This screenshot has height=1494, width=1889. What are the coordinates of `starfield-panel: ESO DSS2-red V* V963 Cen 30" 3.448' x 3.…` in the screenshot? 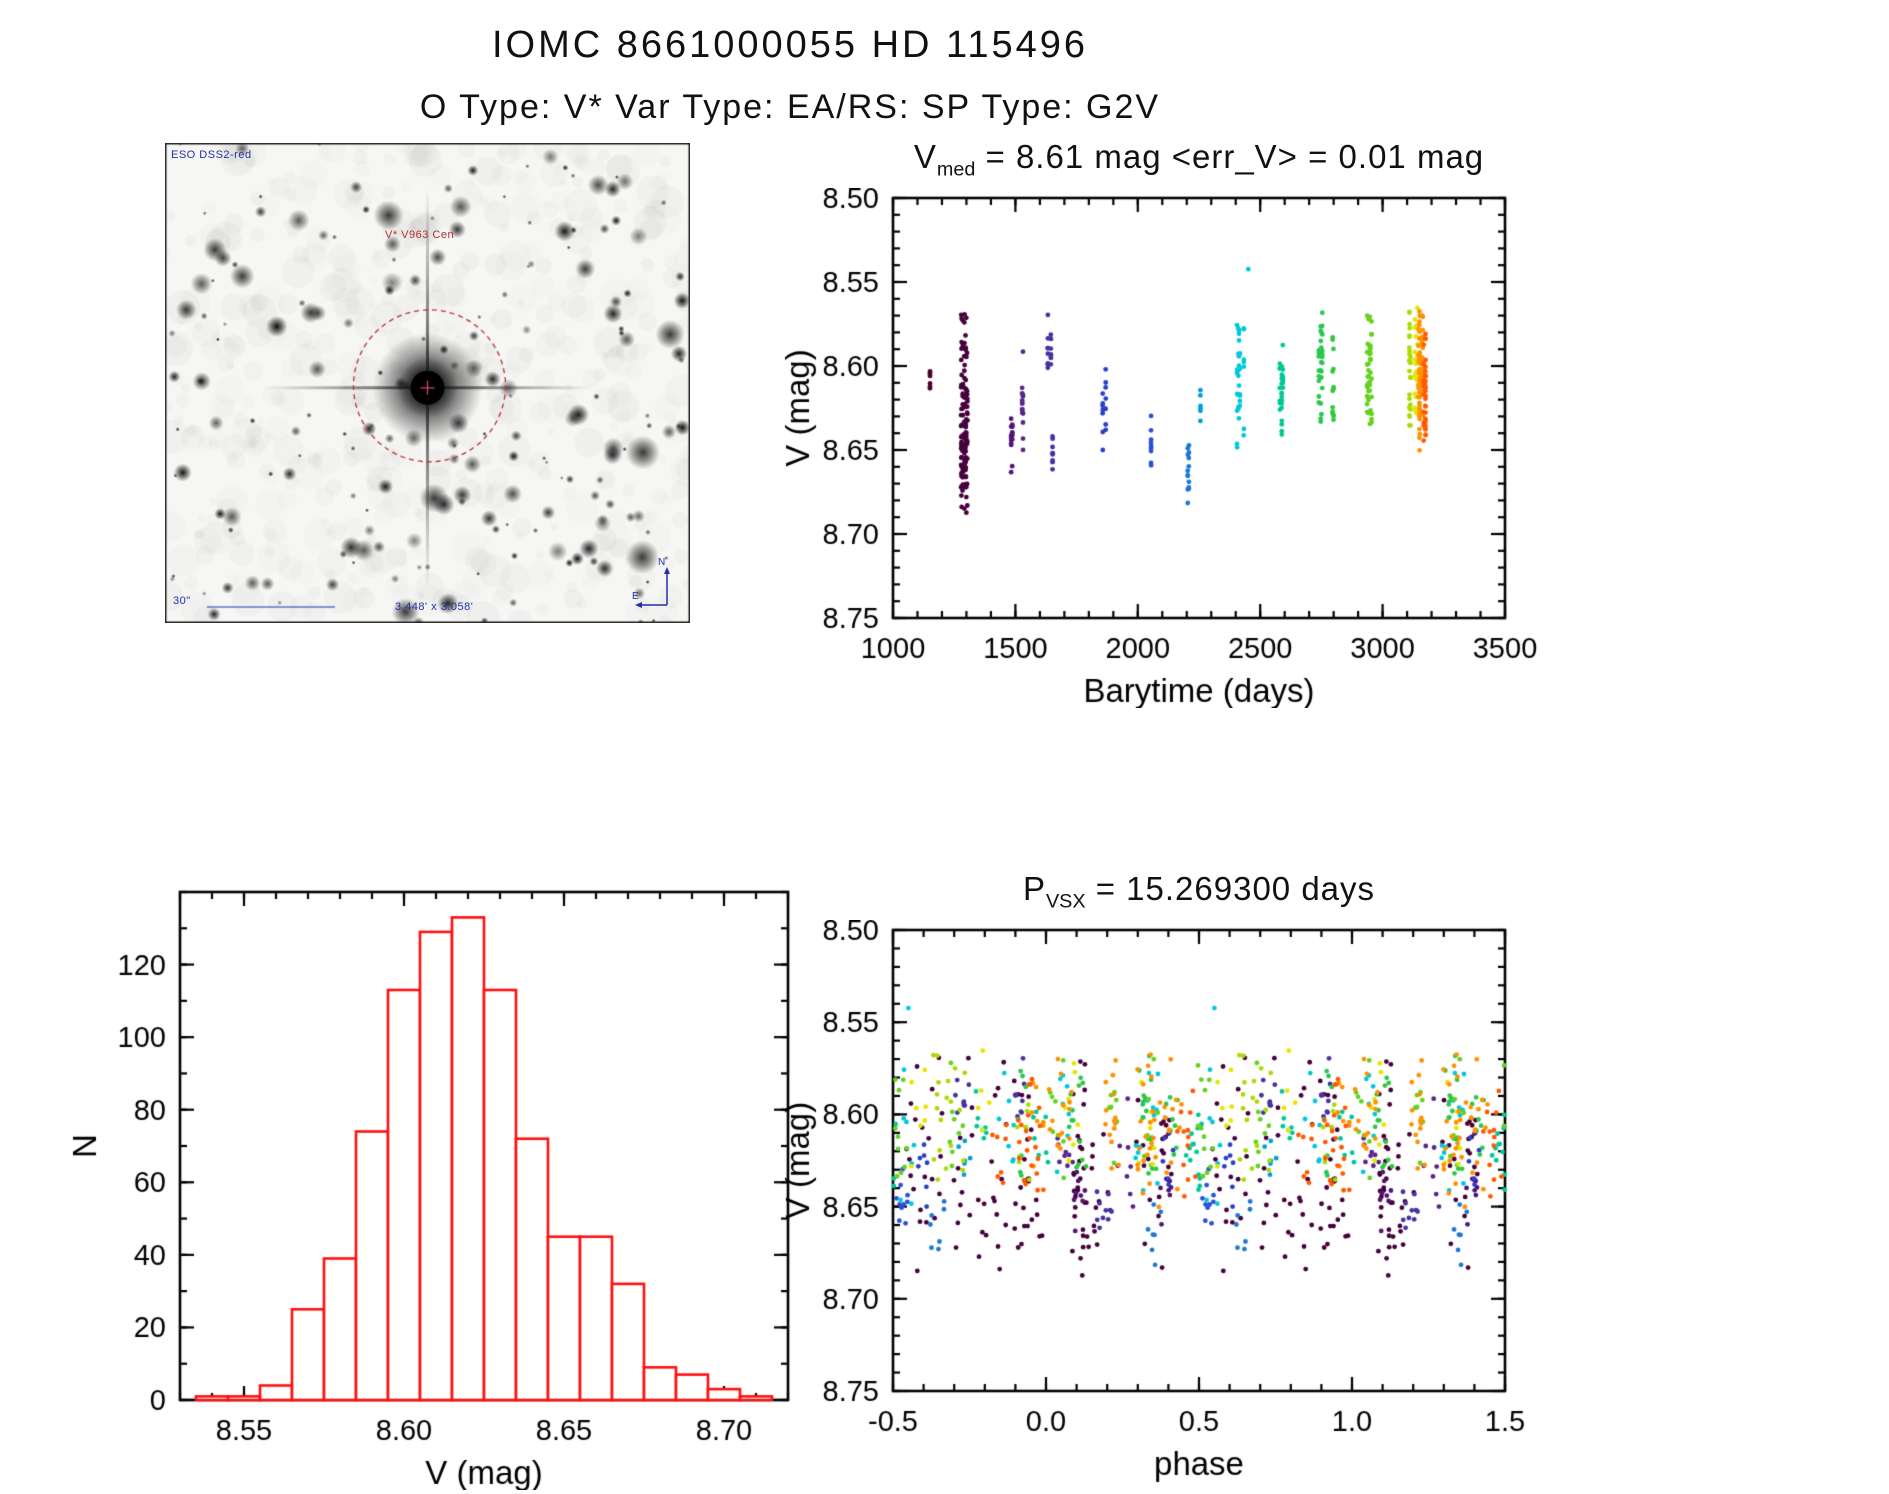 It's located at (427, 383).